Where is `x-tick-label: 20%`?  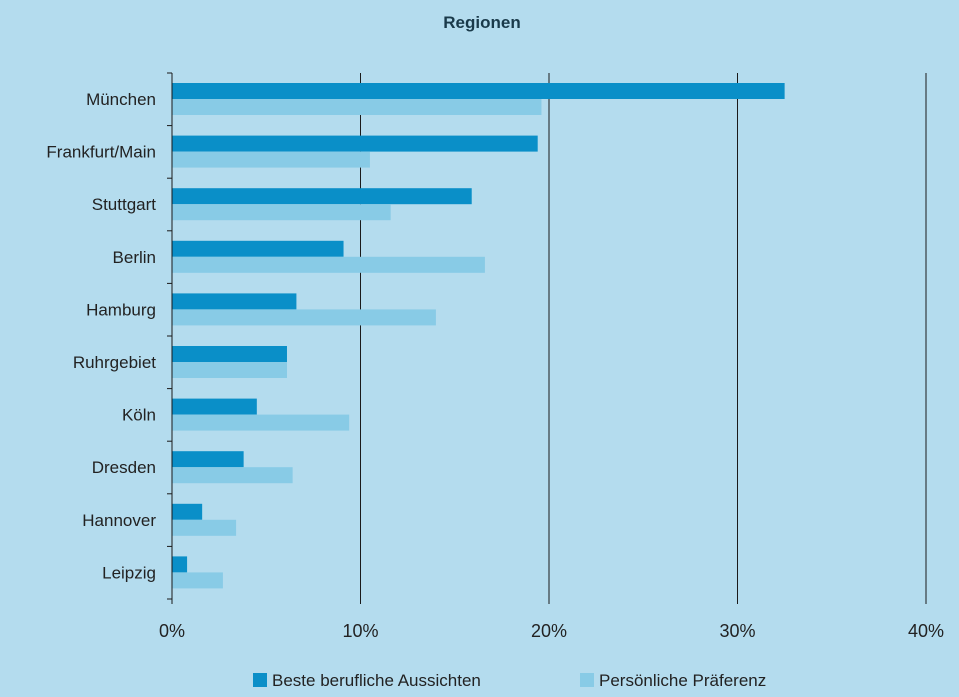 x-tick-label: 20% is located at coordinates (549, 631).